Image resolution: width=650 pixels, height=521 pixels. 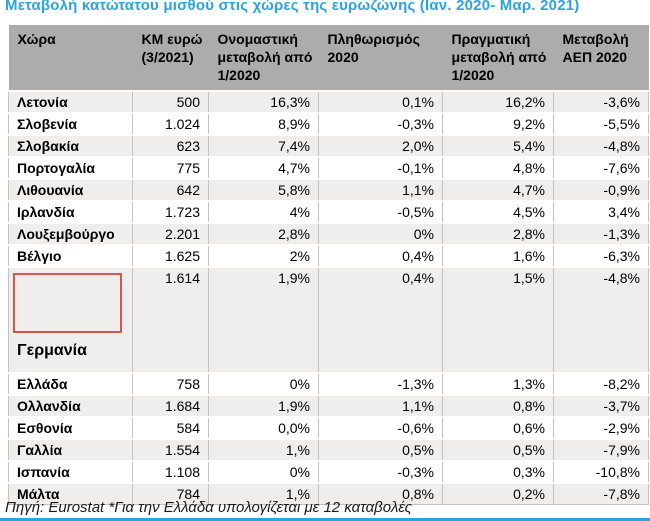 I want to click on column-header-country: Χώρα, so click(x=70, y=58).